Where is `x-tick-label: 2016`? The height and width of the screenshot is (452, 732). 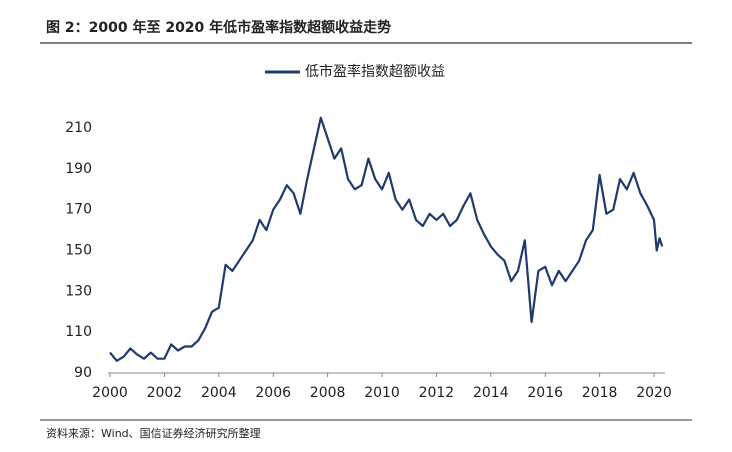
x-tick-label: 2016 is located at coordinates (545, 393).